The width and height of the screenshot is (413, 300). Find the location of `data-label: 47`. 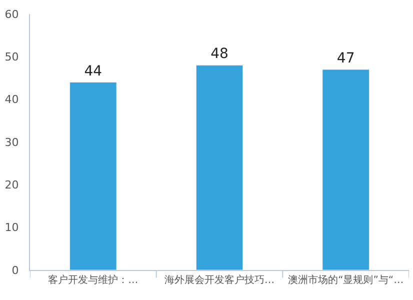

data-label: 47 is located at coordinates (345, 58).